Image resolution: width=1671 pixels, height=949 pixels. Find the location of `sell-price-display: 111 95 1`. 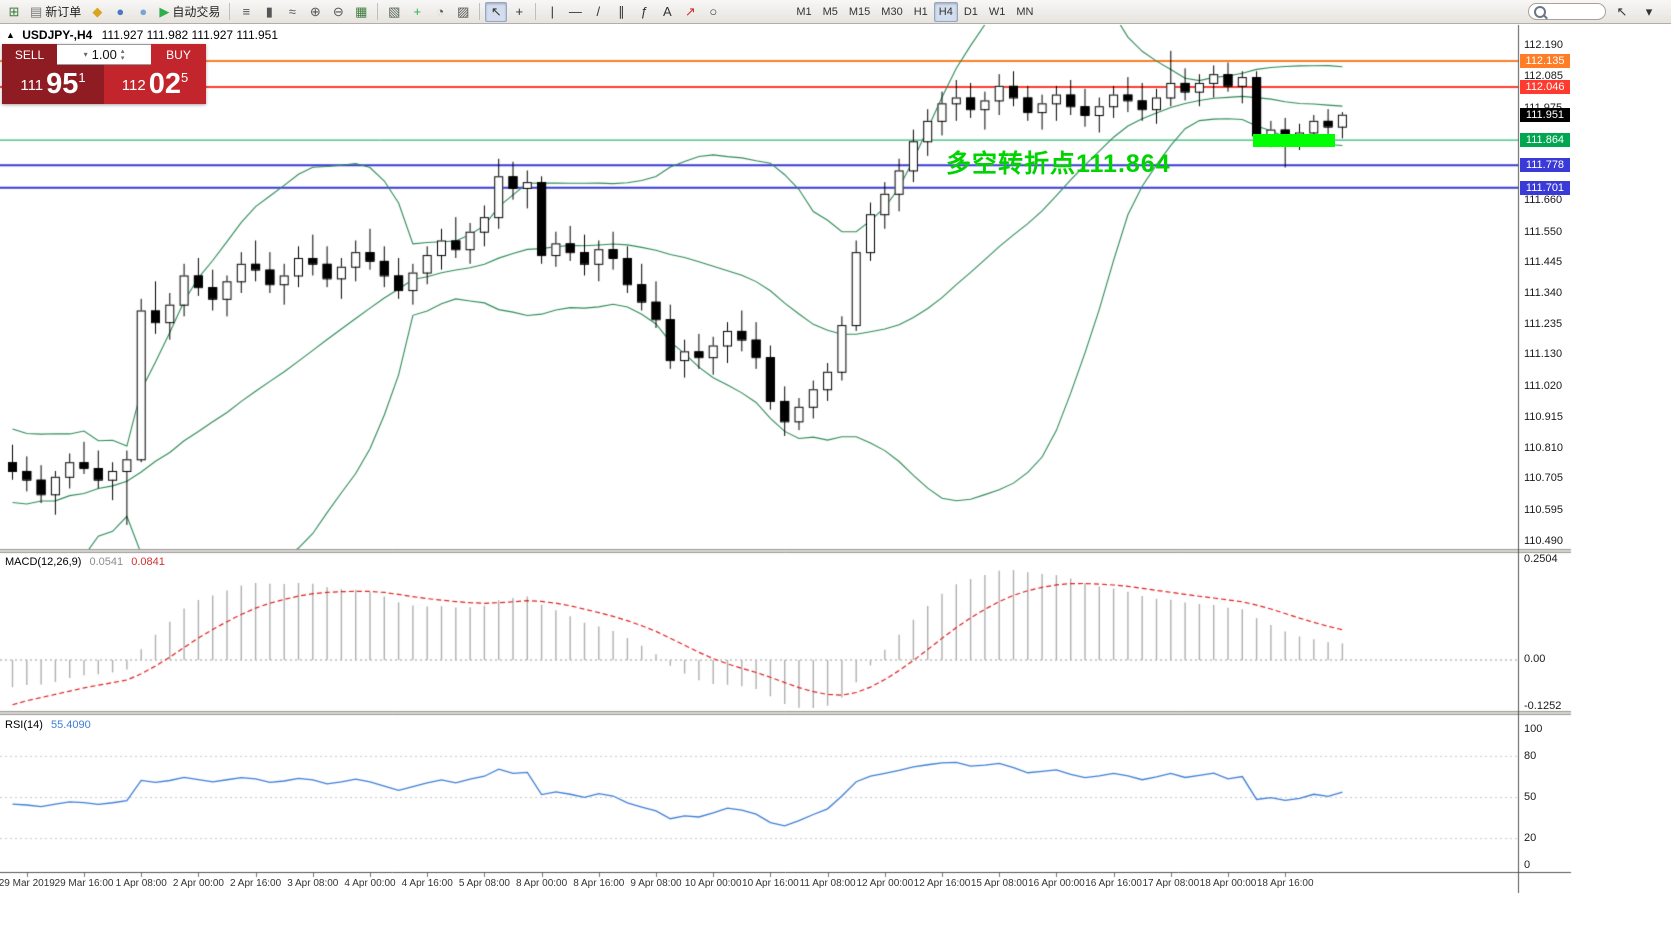

sell-price-display: 111 95 1 is located at coordinates (53, 84).